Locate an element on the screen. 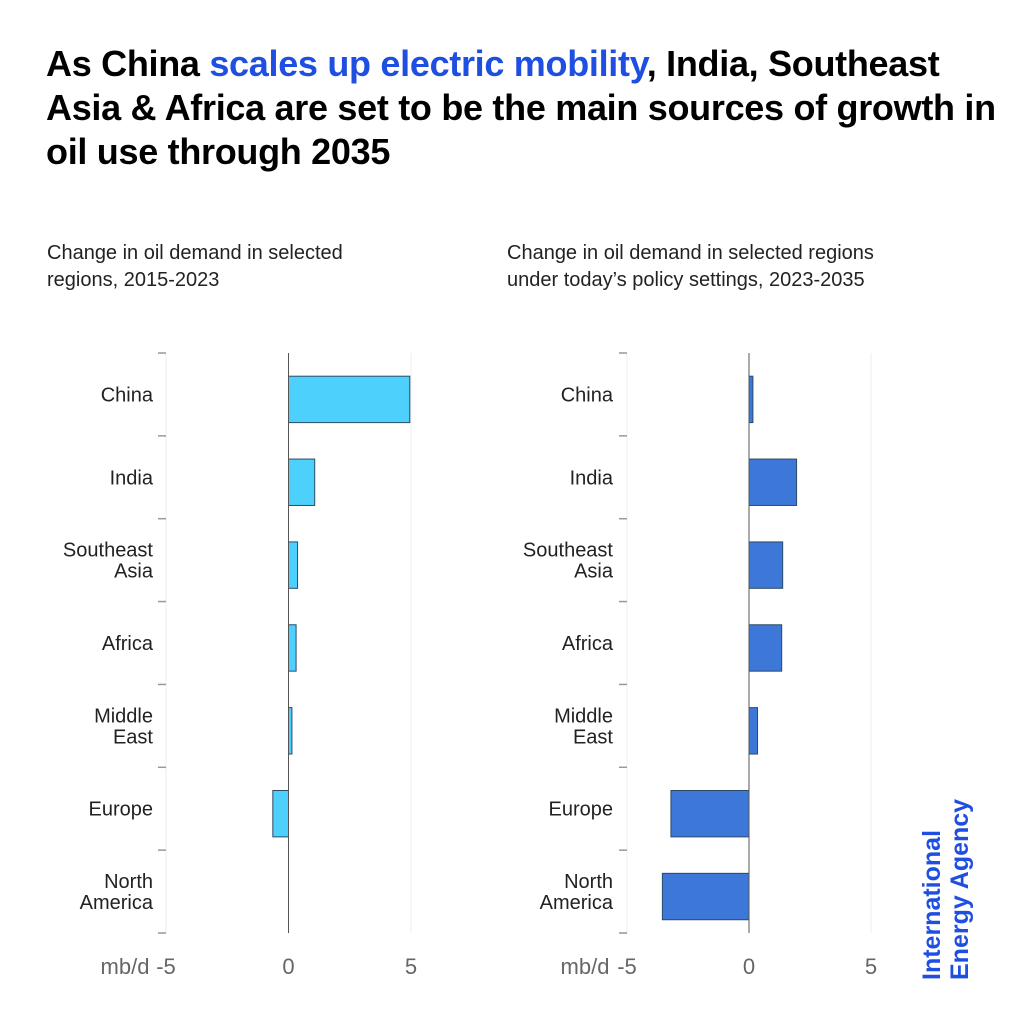  right-category-label: China is located at coordinates (587, 395).